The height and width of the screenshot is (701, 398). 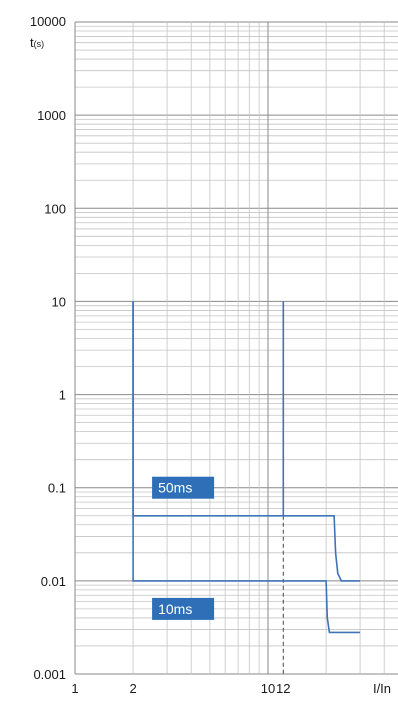 What do you see at coordinates (175, 609) in the screenshot?
I see `series-label-text: 10ms` at bounding box center [175, 609].